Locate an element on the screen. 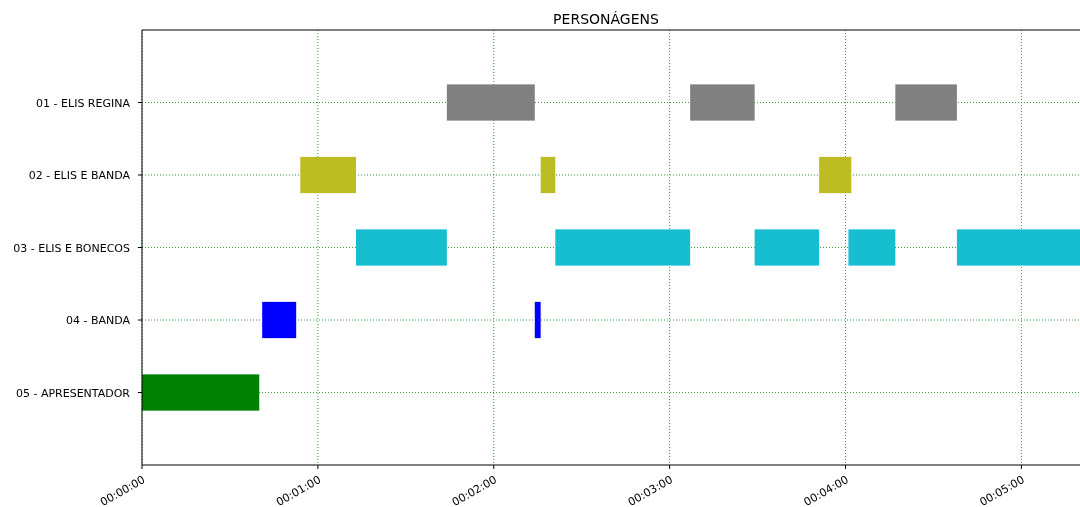  y-tick-label: 01 - ELIS REGINA is located at coordinates (83, 103).